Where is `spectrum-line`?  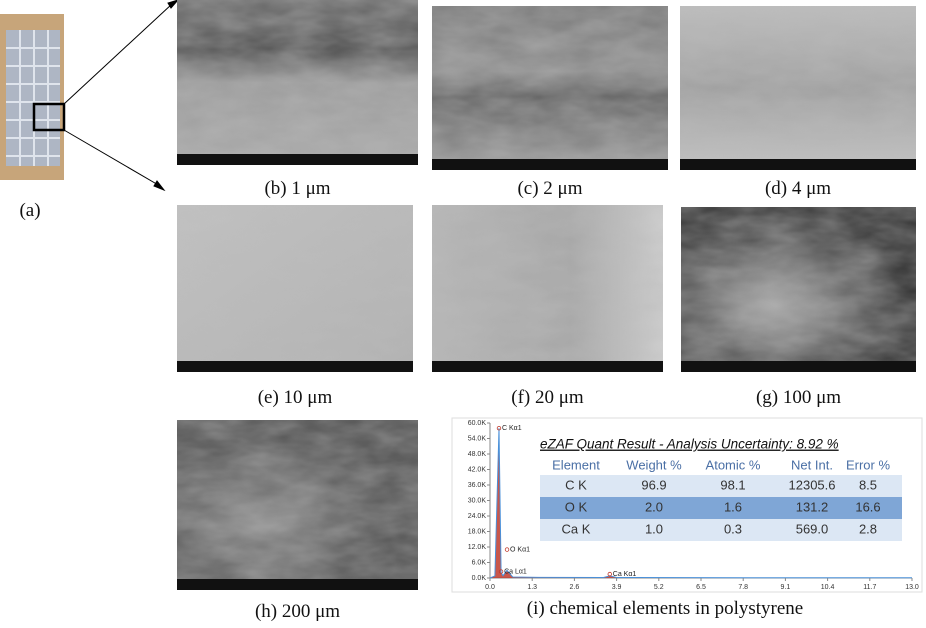 spectrum-line is located at coordinates (701, 503).